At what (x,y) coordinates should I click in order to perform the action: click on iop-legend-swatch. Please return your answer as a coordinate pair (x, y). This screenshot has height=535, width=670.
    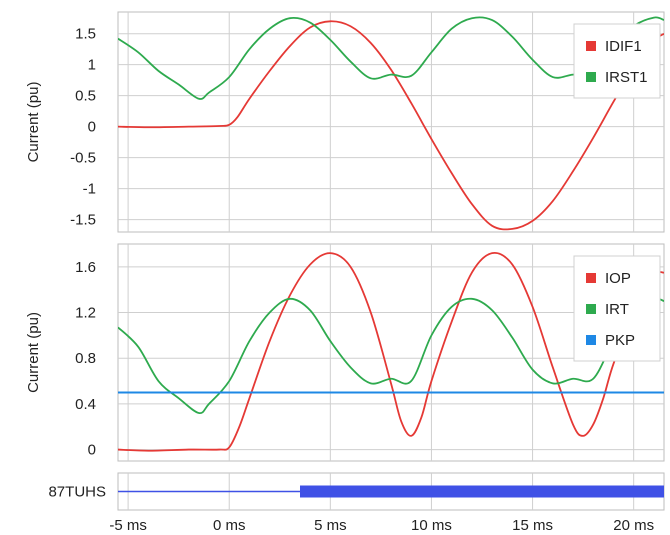
    Looking at the image, I should click on (591, 278).